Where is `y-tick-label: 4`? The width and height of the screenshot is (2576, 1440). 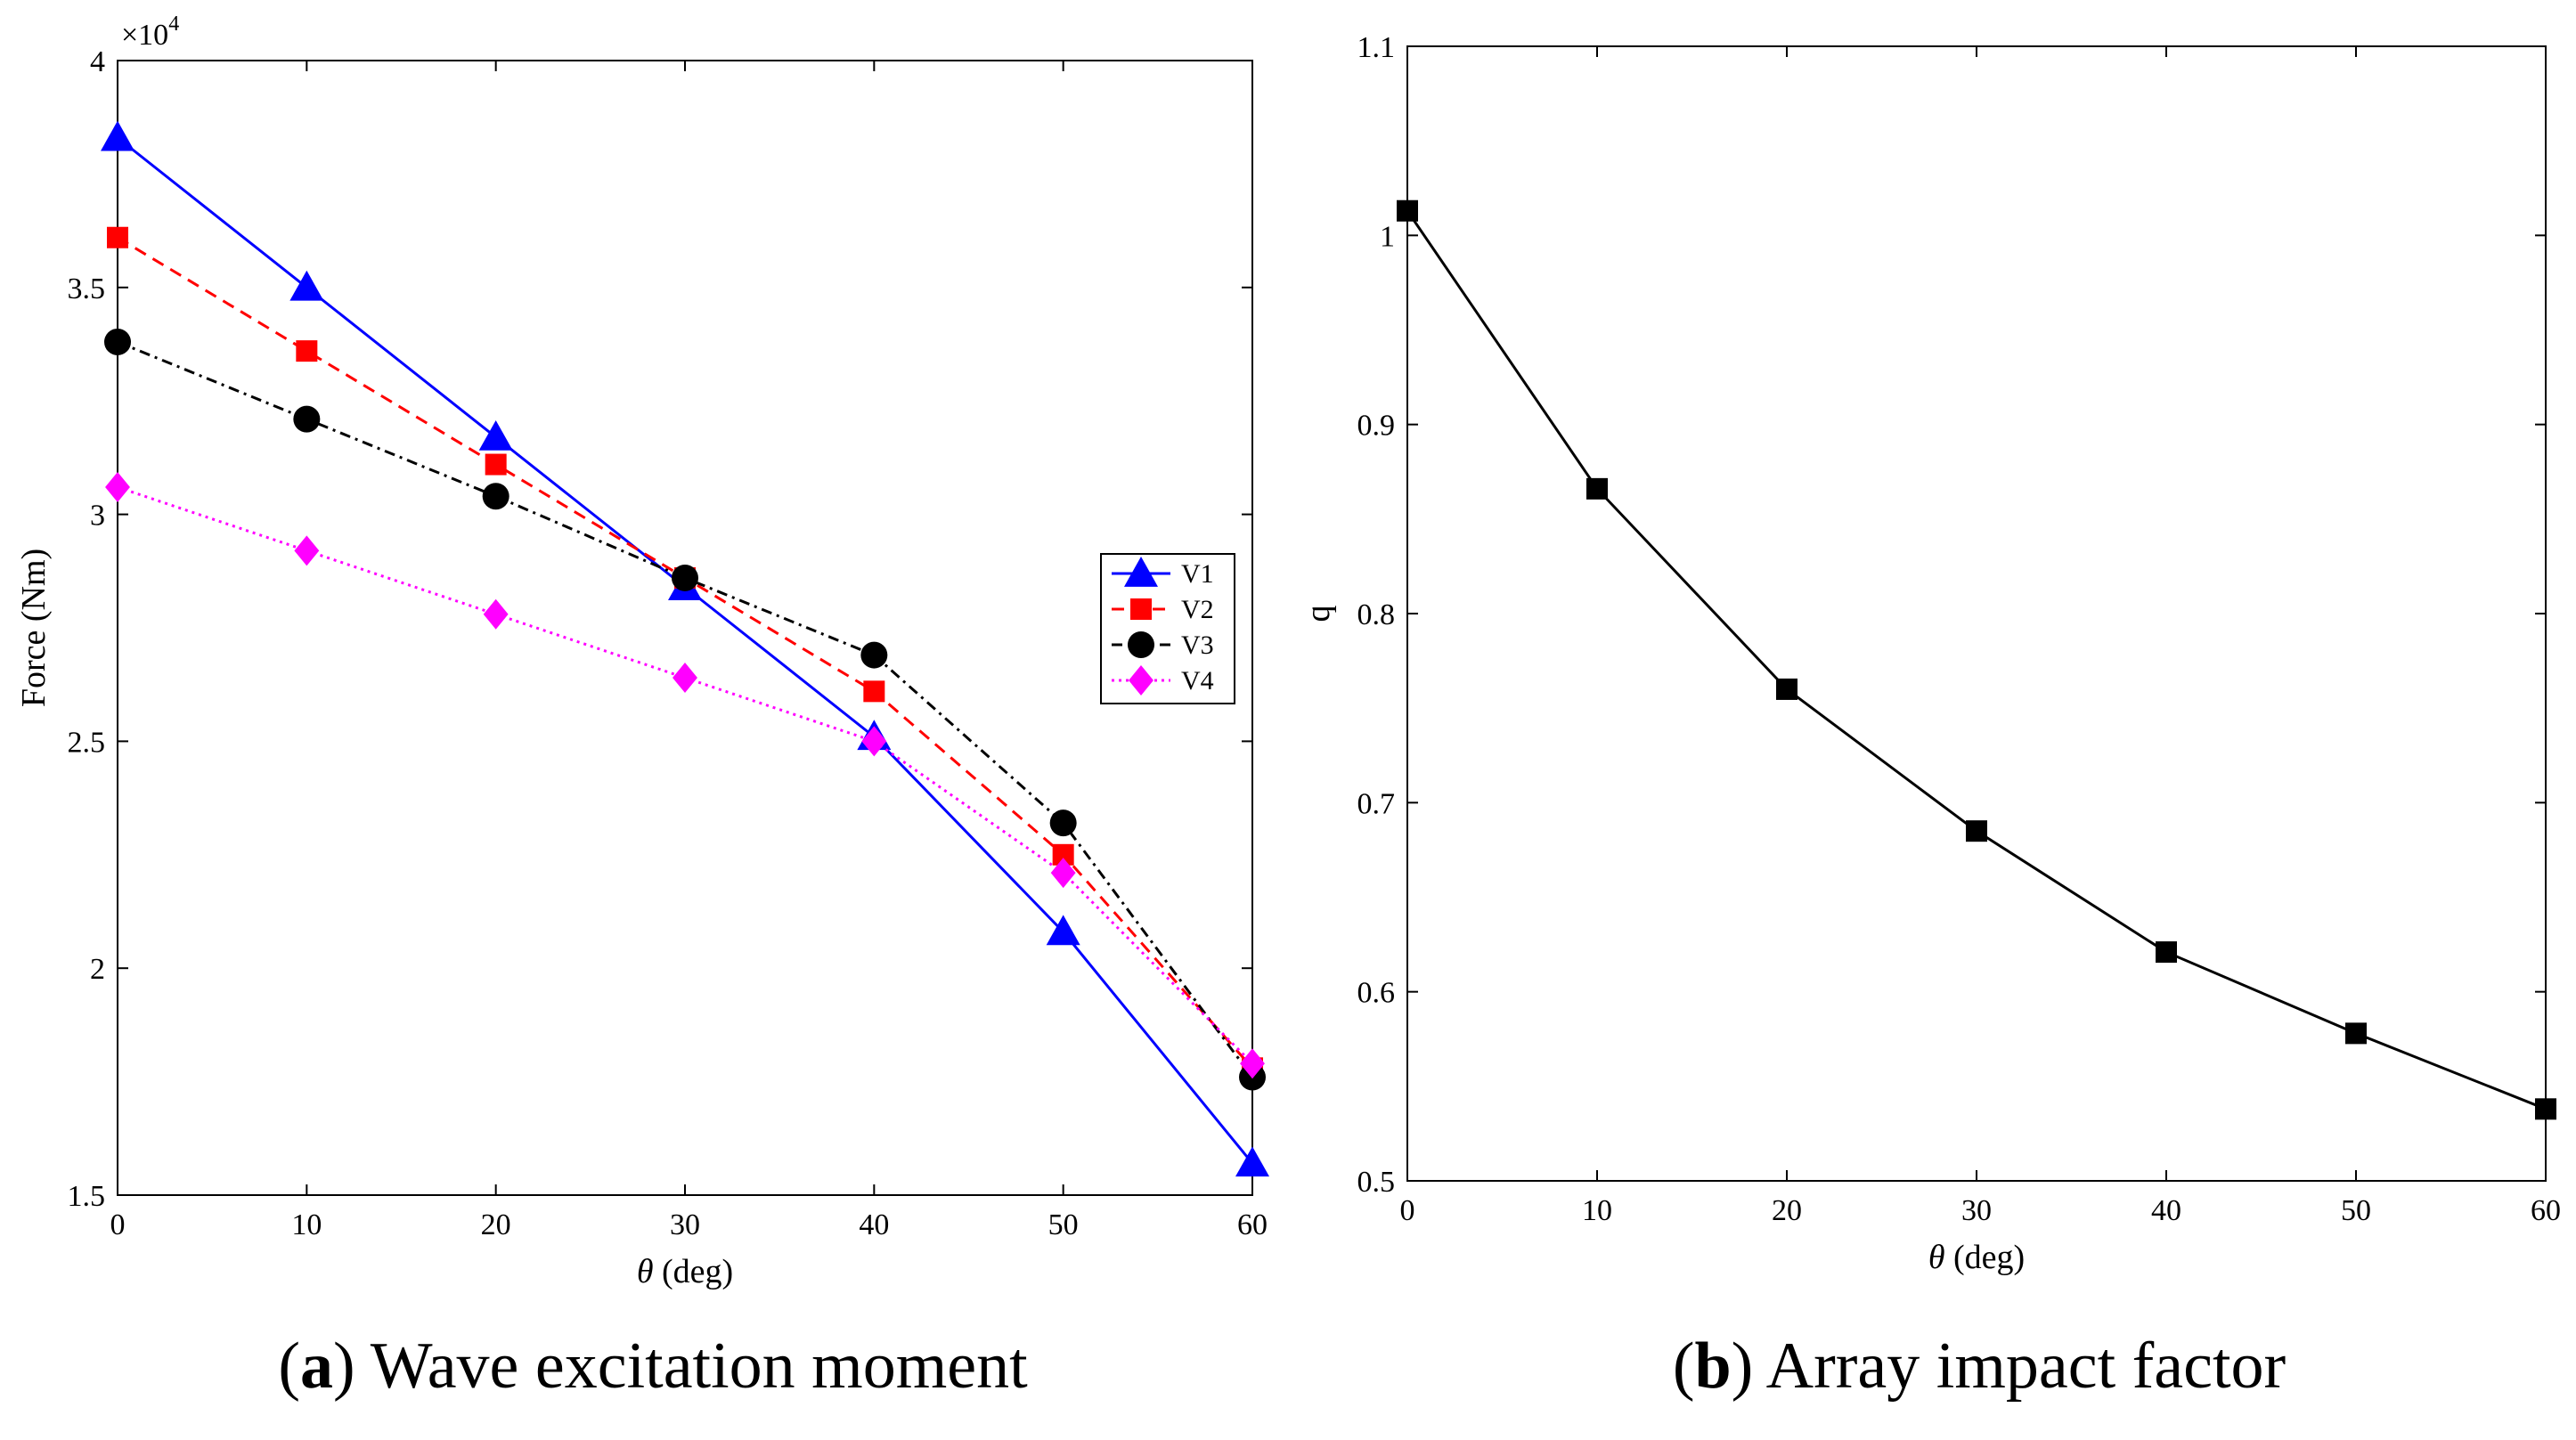
y-tick-label: 4 is located at coordinates (98, 61).